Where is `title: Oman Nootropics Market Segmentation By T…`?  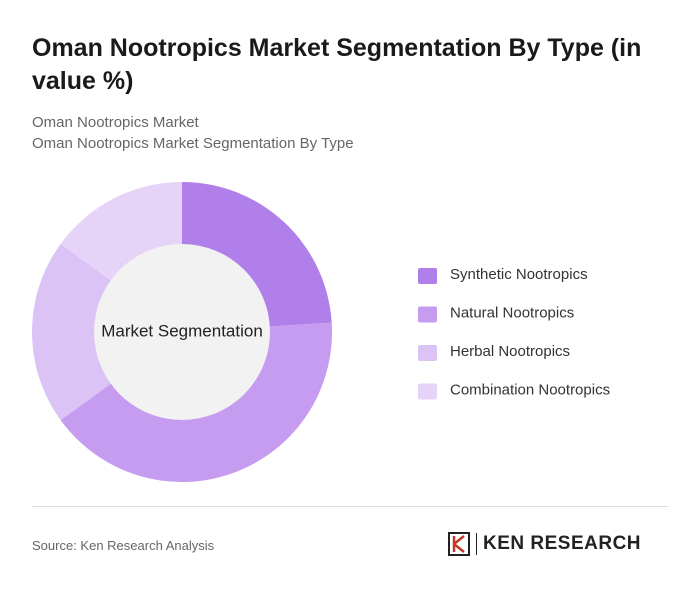 title: Oman Nootropics Market Segmentation By T… is located at coordinates (337, 64).